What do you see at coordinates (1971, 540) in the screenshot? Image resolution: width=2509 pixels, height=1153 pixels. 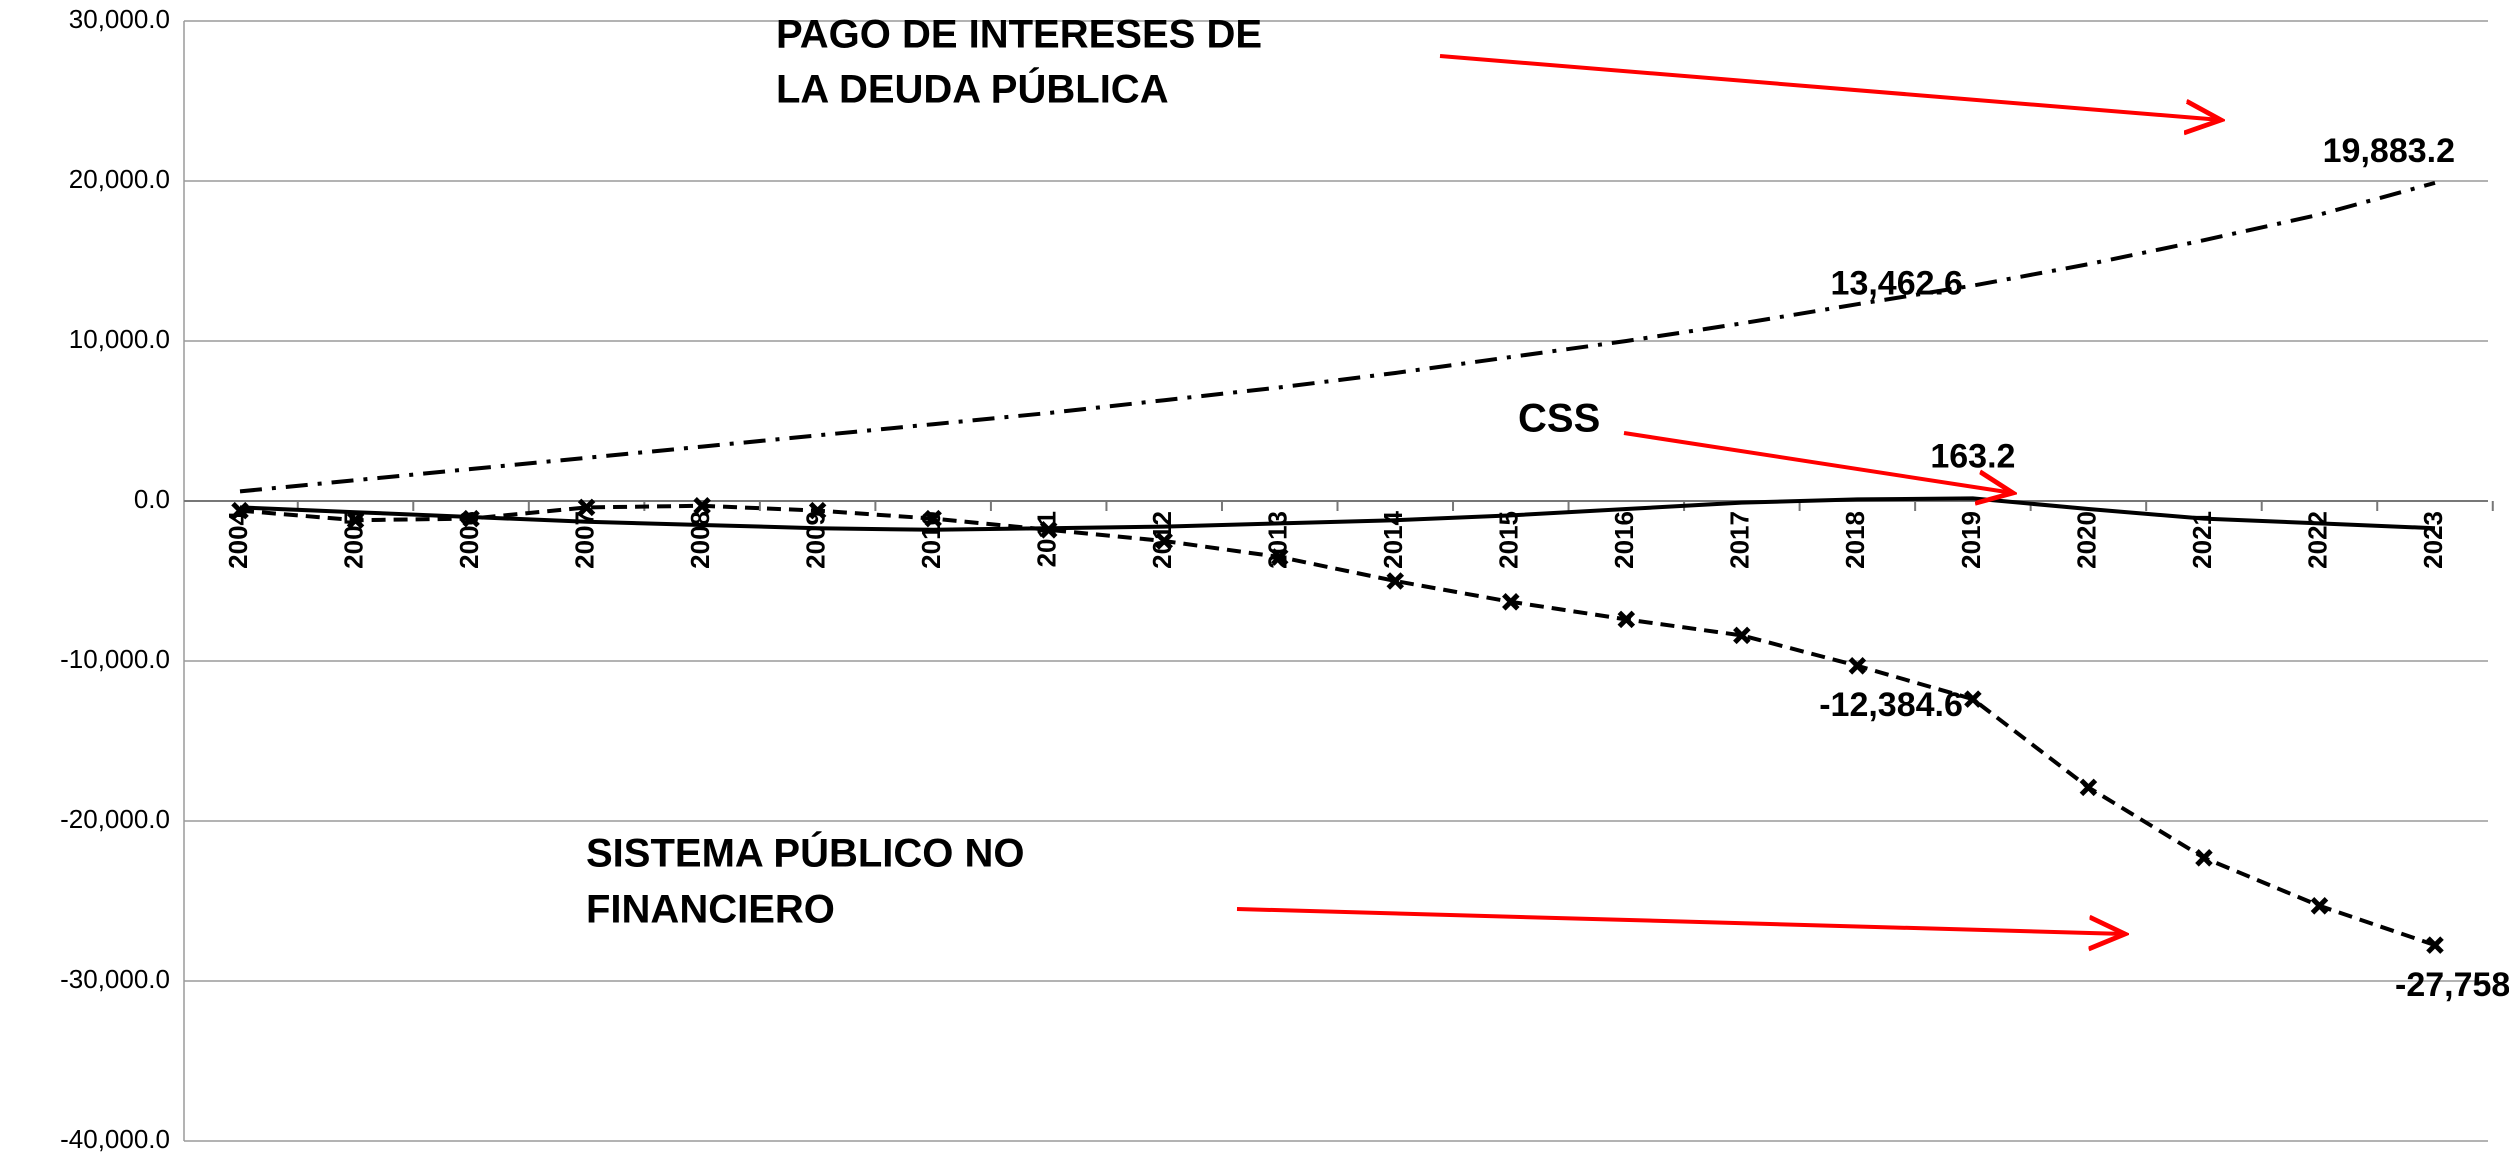 I see `x-tick-label: 2019` at bounding box center [1971, 540].